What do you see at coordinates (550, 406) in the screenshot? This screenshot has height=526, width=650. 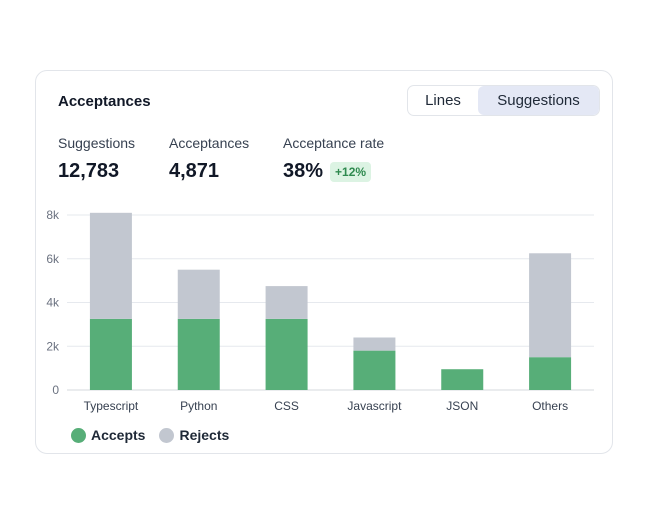 I see `x-tick-label: Others` at bounding box center [550, 406].